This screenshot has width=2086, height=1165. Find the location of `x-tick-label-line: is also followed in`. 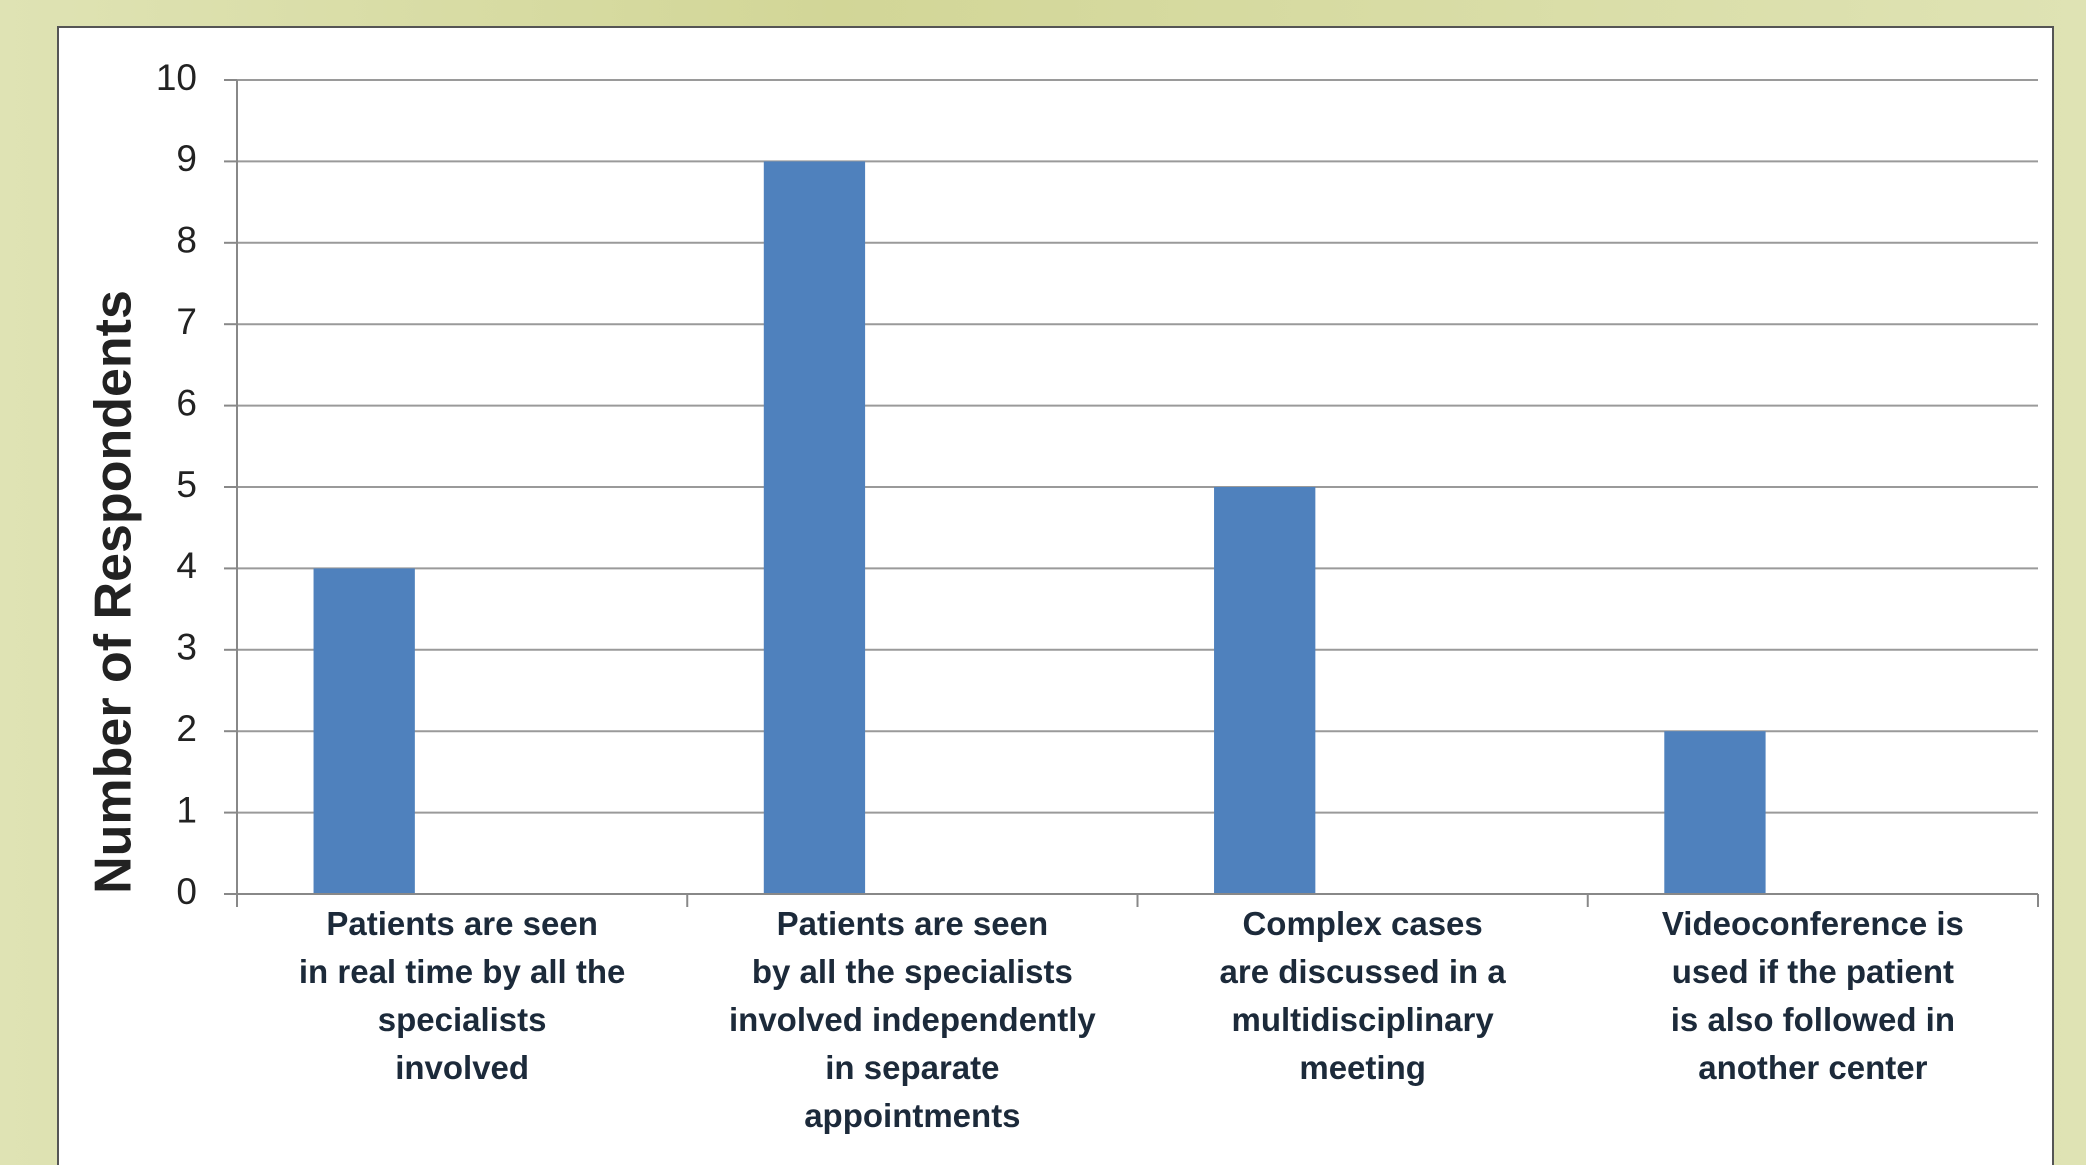

x-tick-label-line: is also followed in is located at coordinates (1813, 1019).